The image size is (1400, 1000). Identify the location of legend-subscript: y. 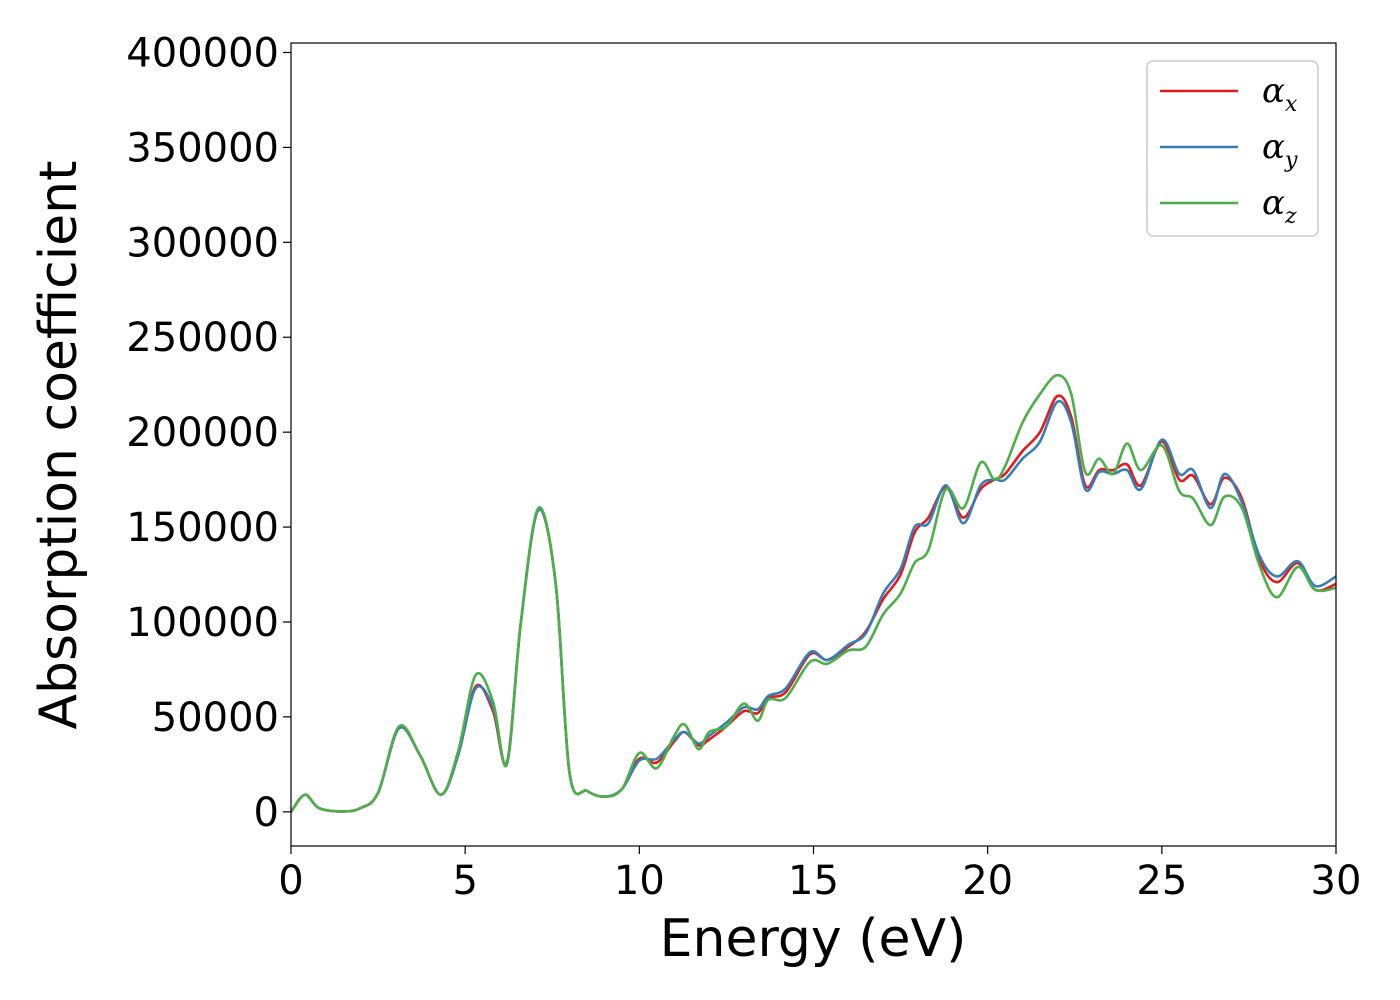
(1291, 160).